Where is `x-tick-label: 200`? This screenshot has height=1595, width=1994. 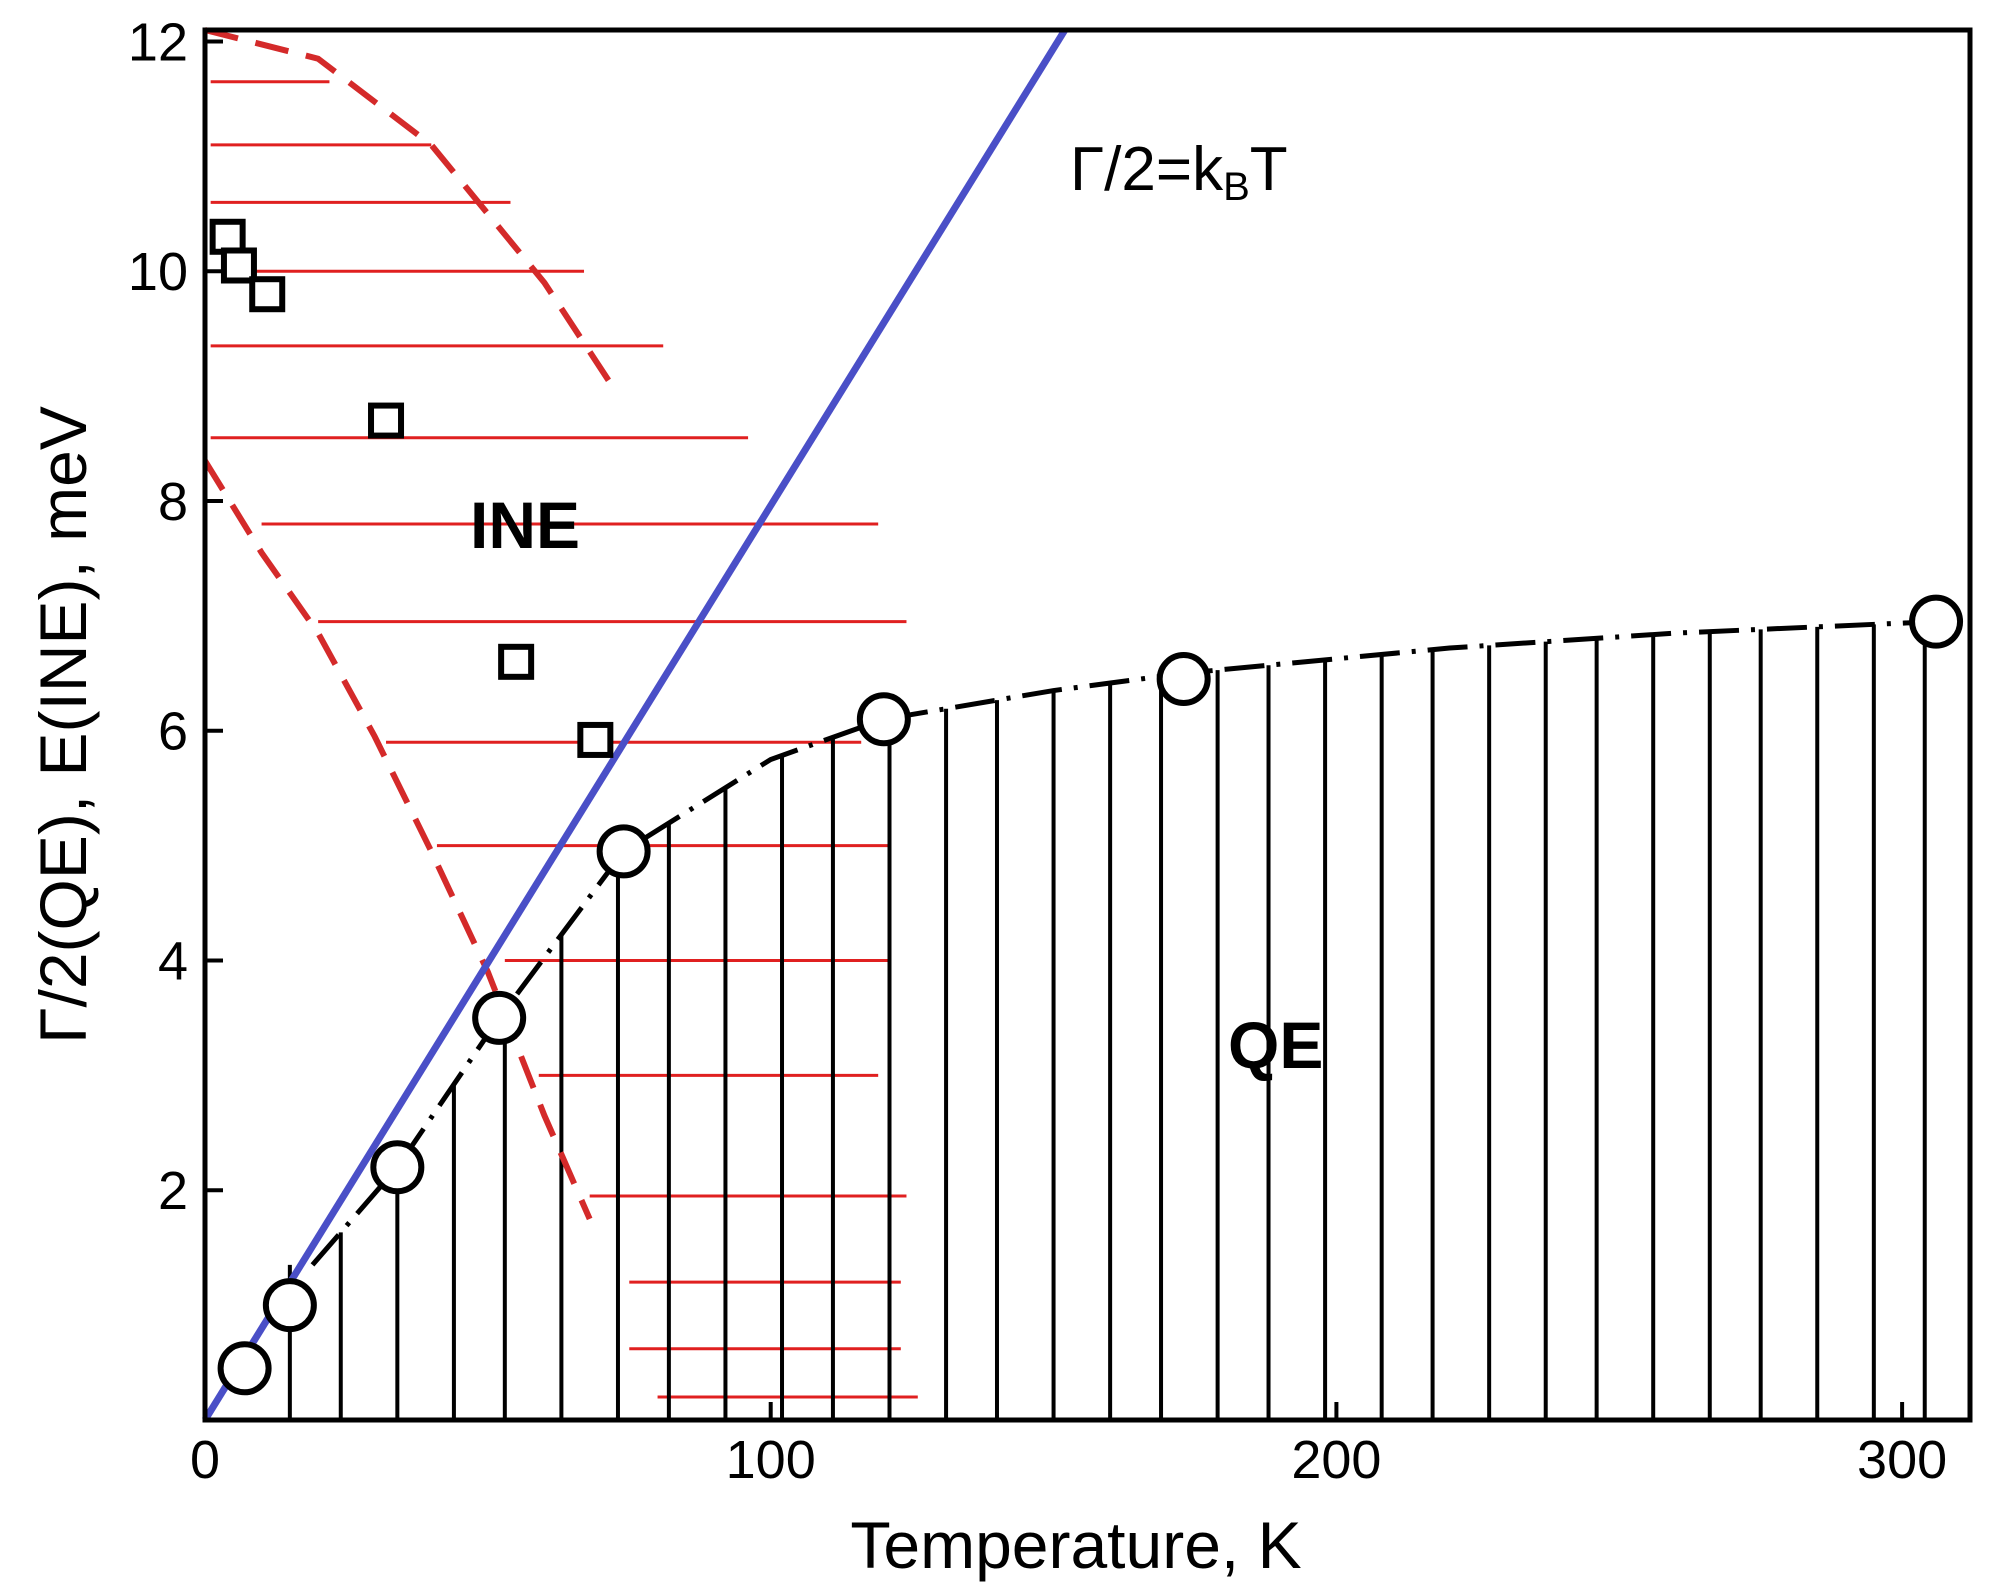 x-tick-label: 200 is located at coordinates (1336, 1460).